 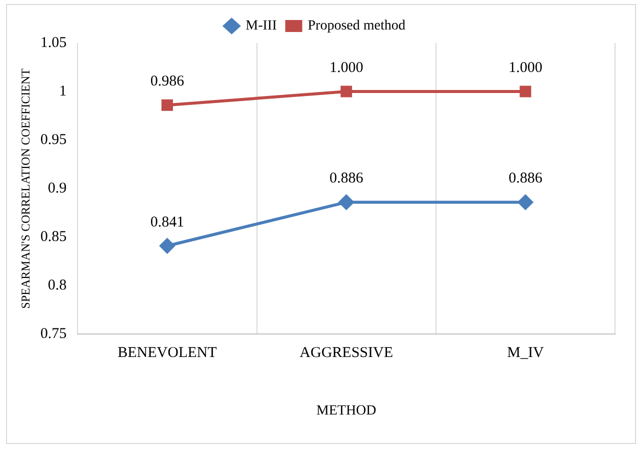 I want to click on x-tick-label: M_IV, so click(x=525, y=353).